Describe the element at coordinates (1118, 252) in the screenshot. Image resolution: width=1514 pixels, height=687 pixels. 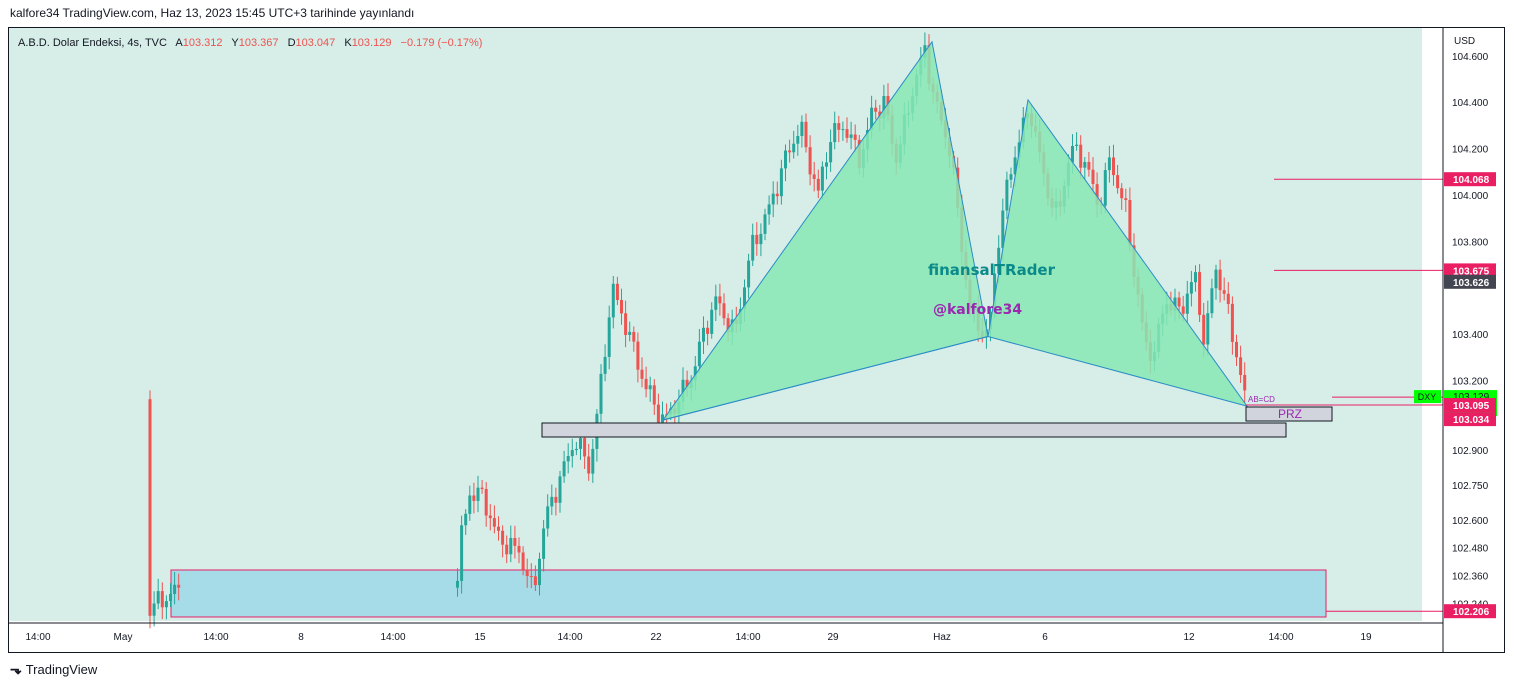
I see `pattern-bcd-triangle` at that location.